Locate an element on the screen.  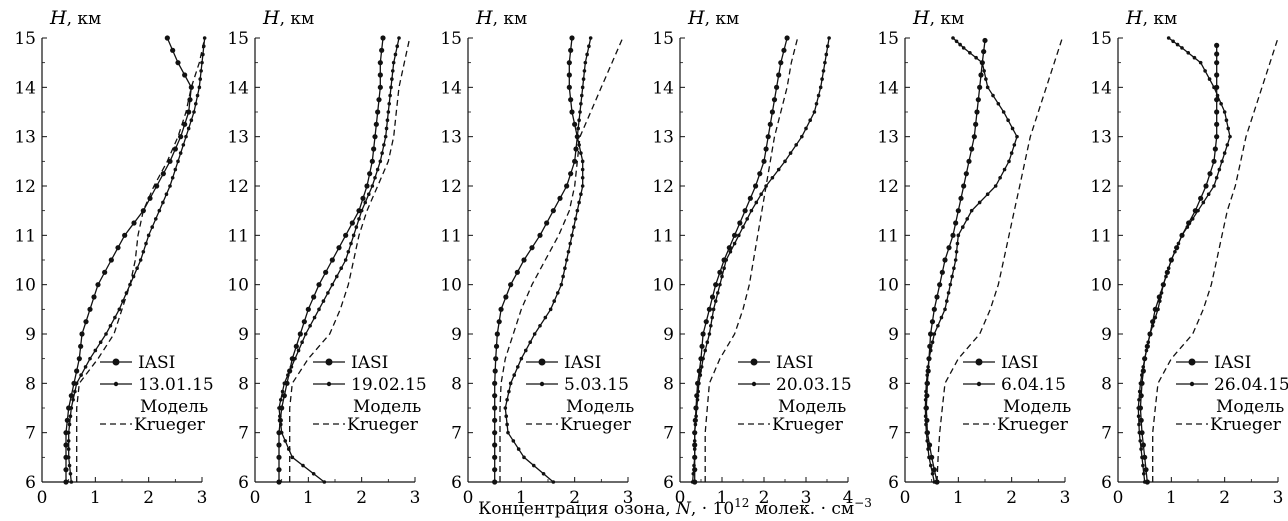
y-tick-label: 15 is located at coordinates (888, 39).